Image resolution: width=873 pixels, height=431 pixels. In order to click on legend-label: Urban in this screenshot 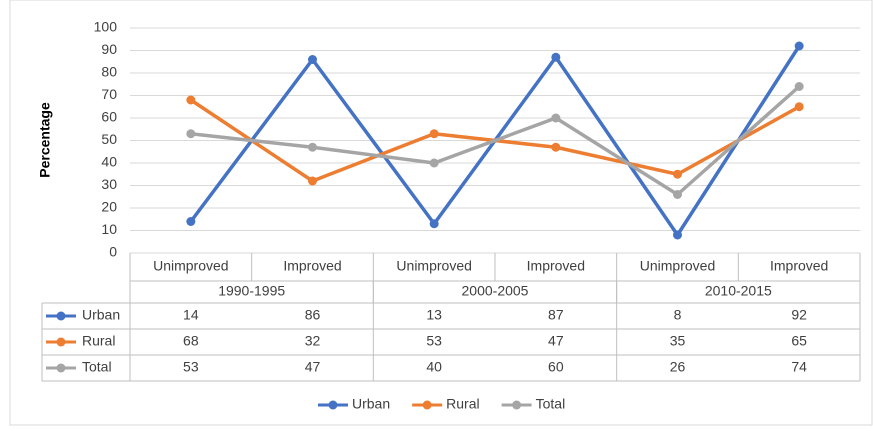, I will do `click(371, 404)`.